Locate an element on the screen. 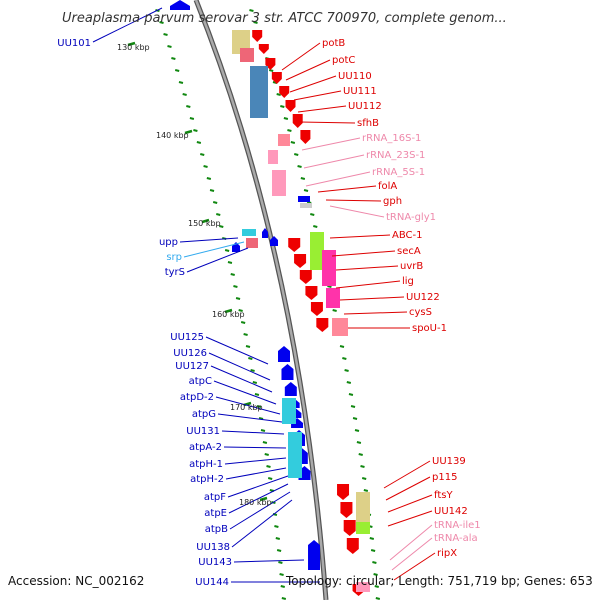 This screenshot has width=600, height=600. gene-label: potC is located at coordinates (343, 60).